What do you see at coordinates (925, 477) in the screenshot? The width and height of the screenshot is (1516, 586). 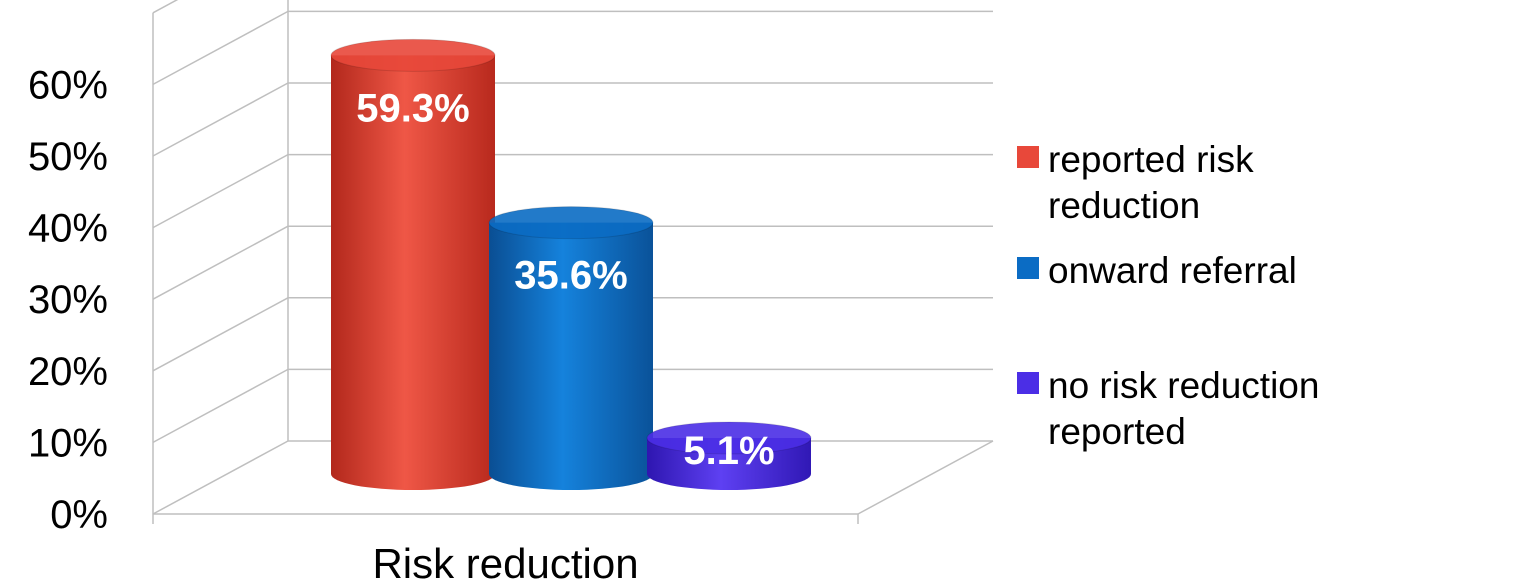 I see `floor-right-edge` at bounding box center [925, 477].